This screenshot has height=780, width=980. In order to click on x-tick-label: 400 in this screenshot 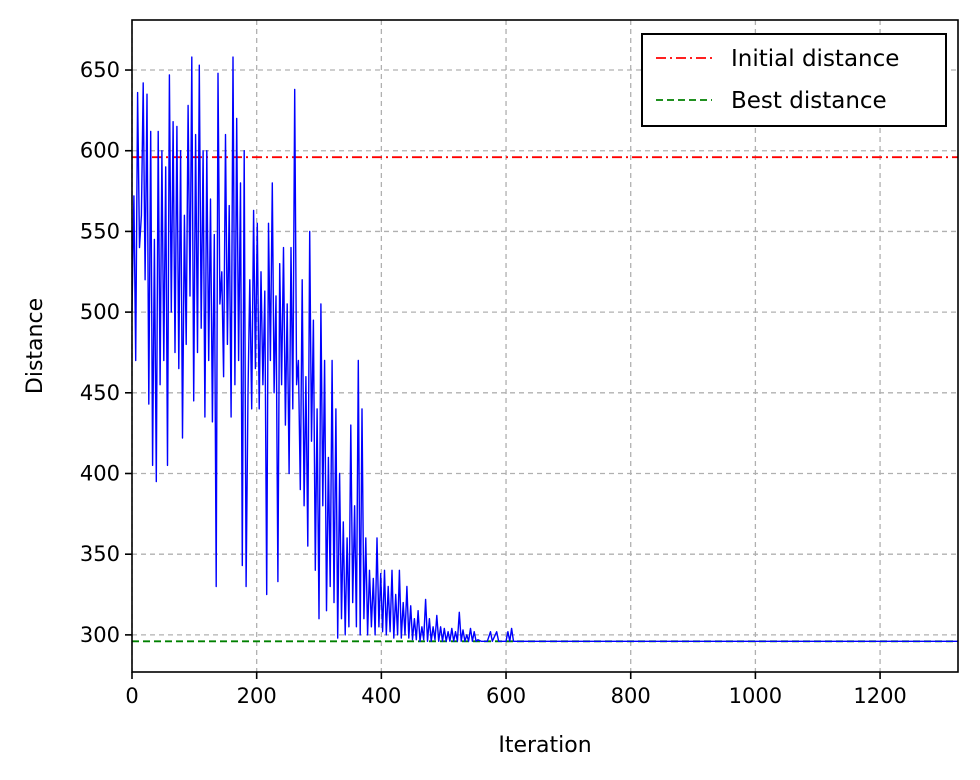, I will do `click(381, 696)`.